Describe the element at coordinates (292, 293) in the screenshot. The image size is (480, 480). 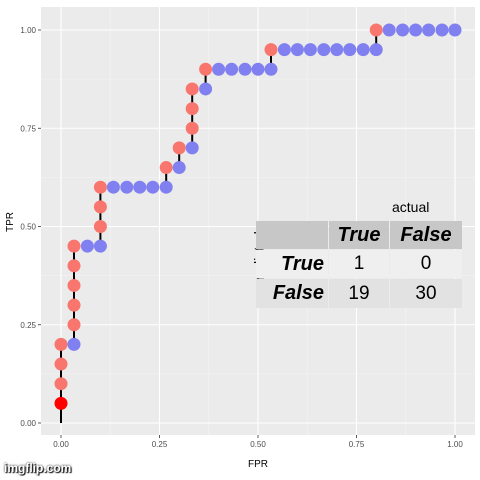
I see `row-header-false: False` at that location.